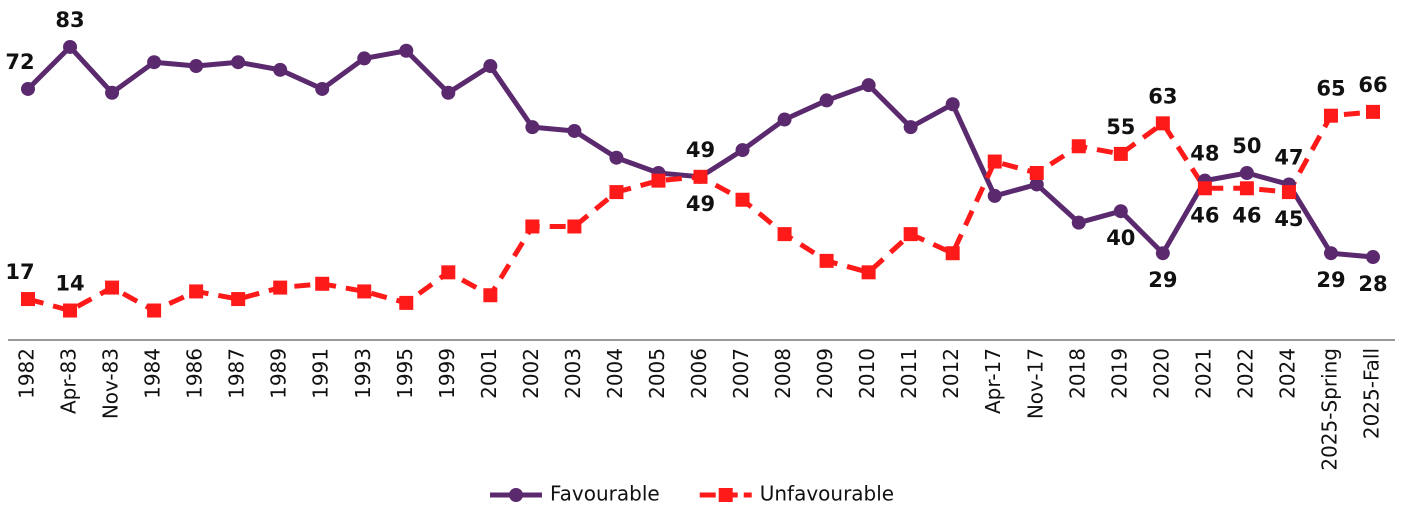 The image size is (1411, 518). What do you see at coordinates (1372, 85) in the screenshot?
I see `data-label: 66` at bounding box center [1372, 85].